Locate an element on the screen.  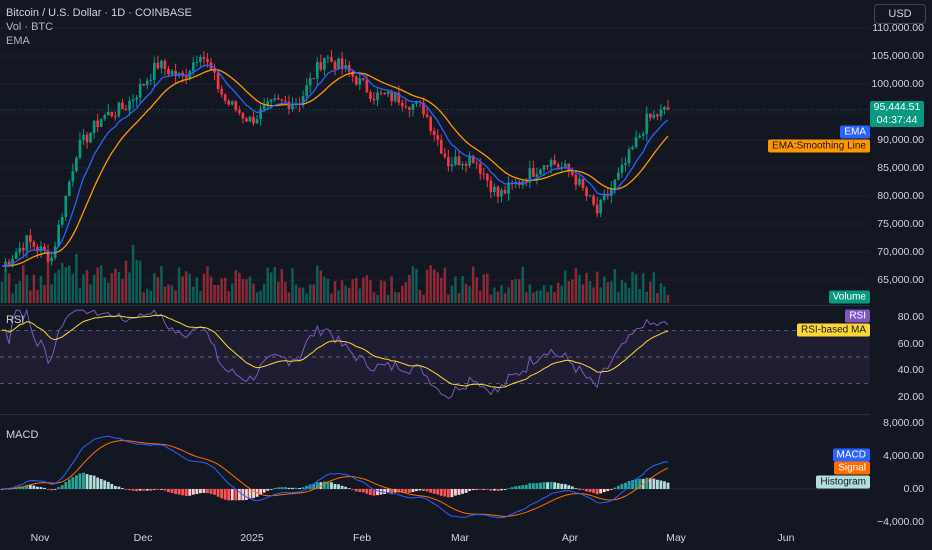
currency-button: USD is located at coordinates (900, 14).